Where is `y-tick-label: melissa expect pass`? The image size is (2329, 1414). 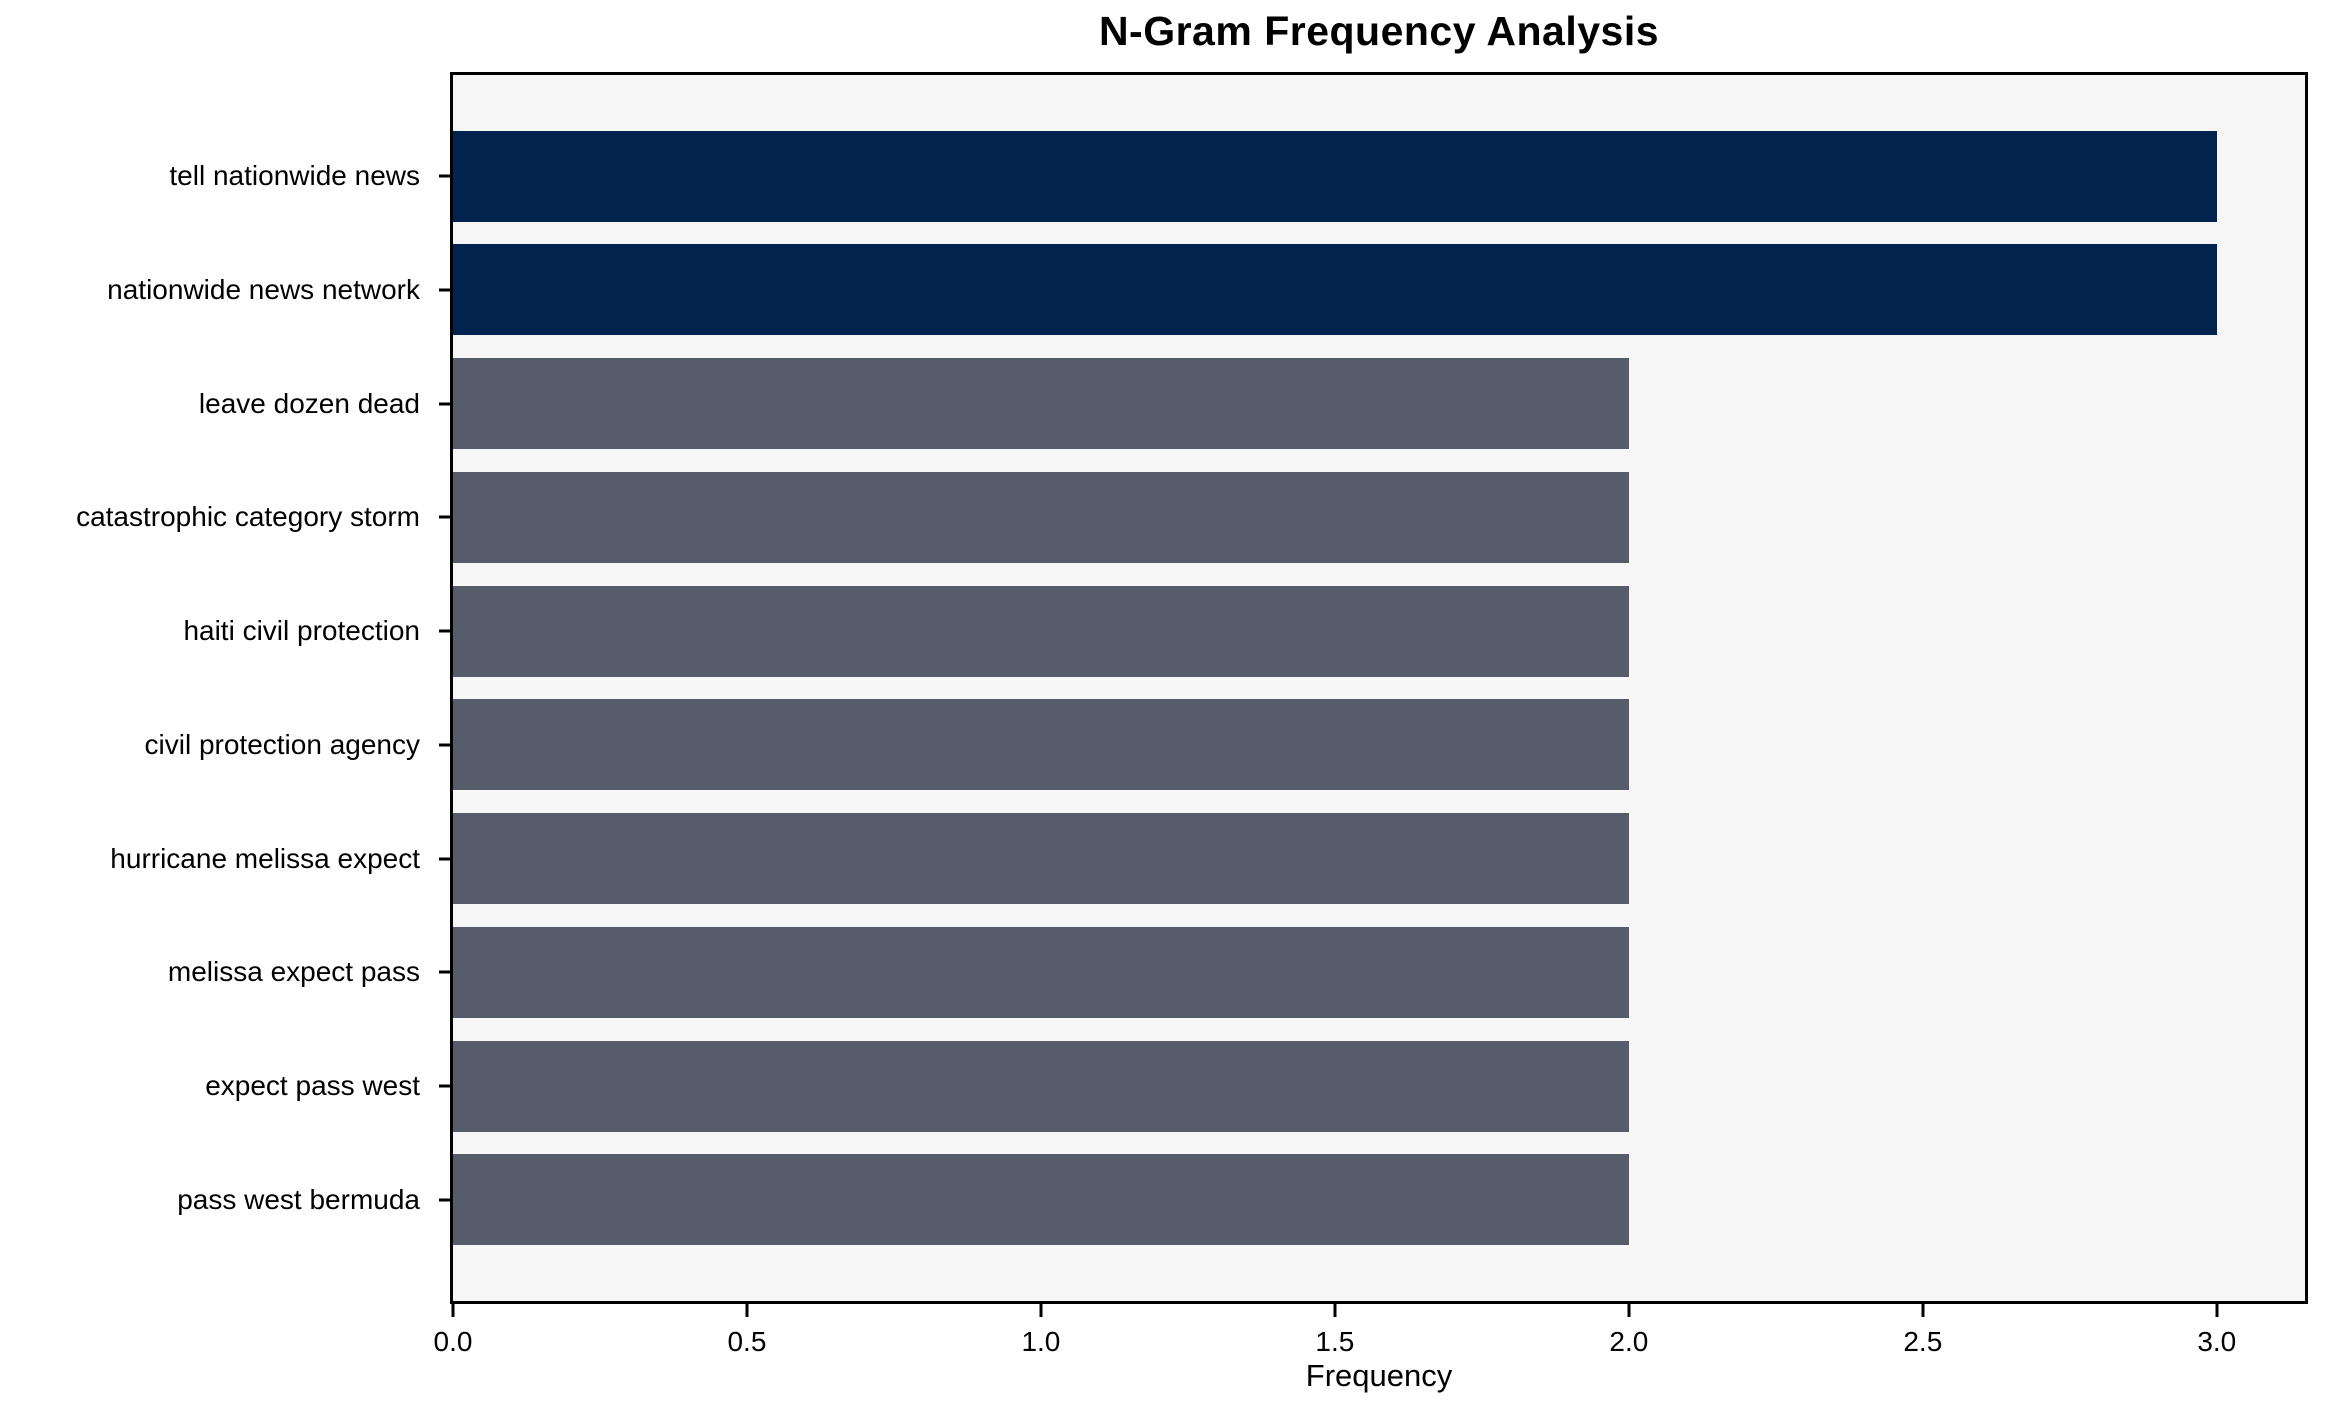
y-tick-label: melissa expect pass is located at coordinates (293, 972).